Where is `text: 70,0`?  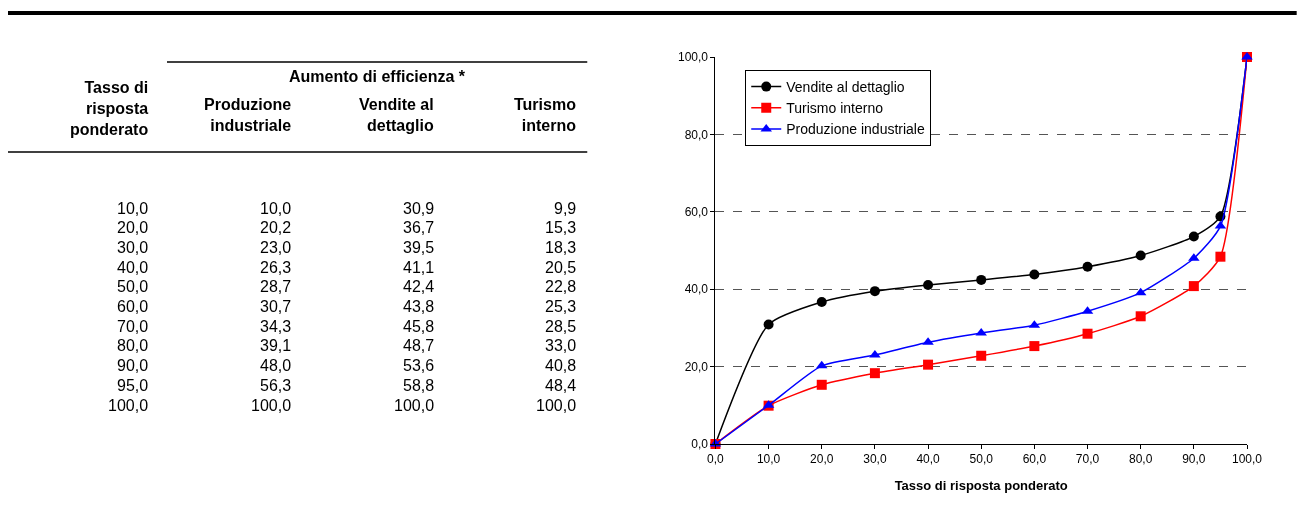 text: 70,0 is located at coordinates (133, 326).